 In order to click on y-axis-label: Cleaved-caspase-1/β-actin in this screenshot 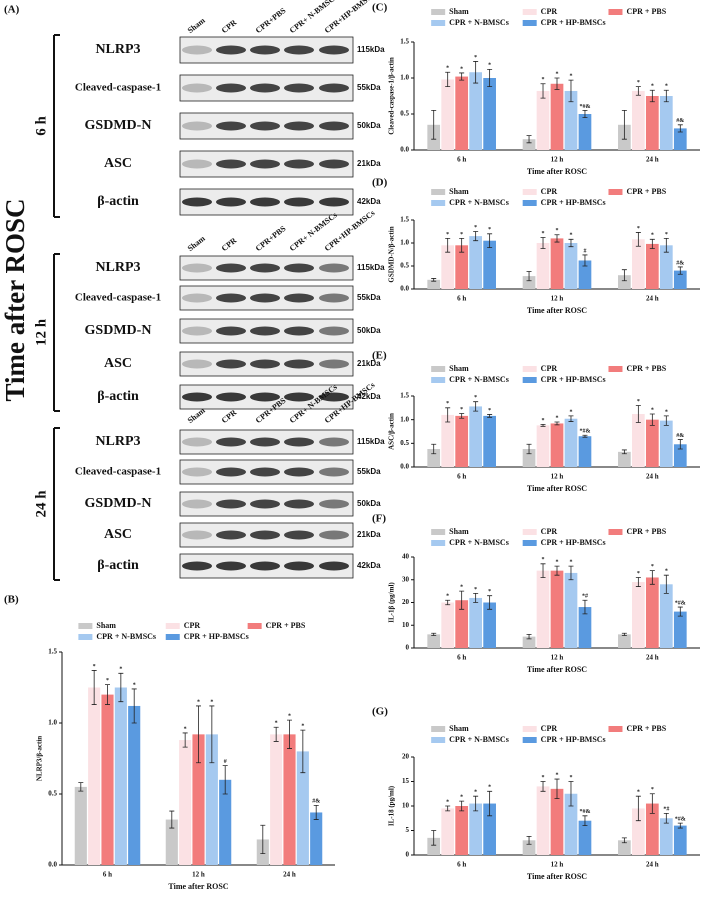, I will do `click(392, 96)`.